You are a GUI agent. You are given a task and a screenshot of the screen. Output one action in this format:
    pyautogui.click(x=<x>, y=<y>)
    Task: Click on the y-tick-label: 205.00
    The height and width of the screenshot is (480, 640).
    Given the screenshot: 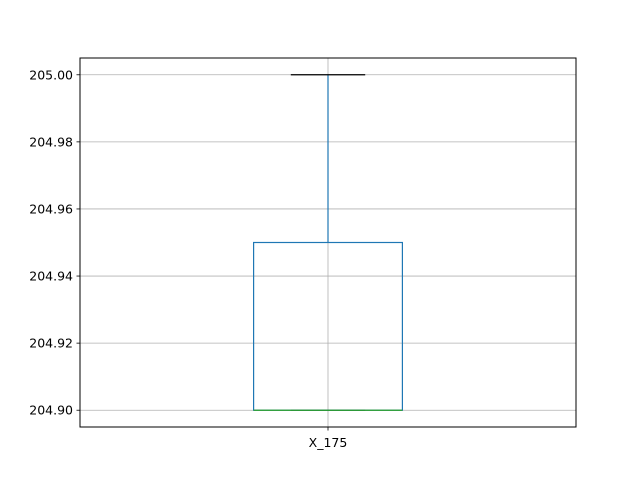 What is the action you would take?
    pyautogui.click(x=51, y=74)
    